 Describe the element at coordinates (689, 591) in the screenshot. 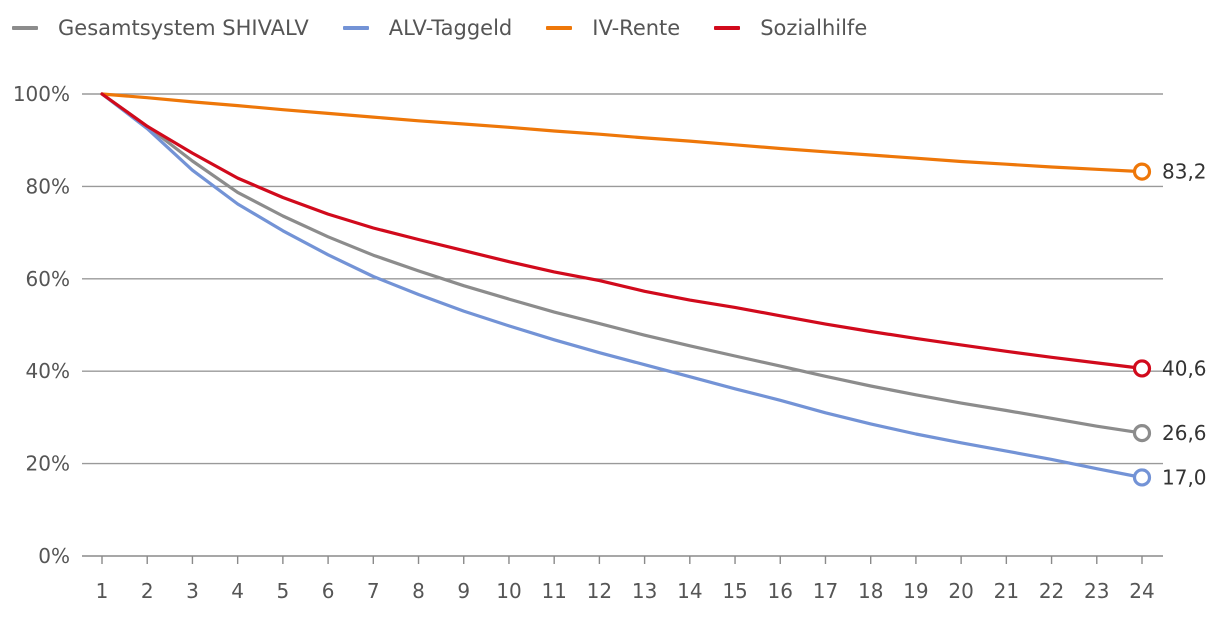

I see `x-tick-label: 14` at that location.